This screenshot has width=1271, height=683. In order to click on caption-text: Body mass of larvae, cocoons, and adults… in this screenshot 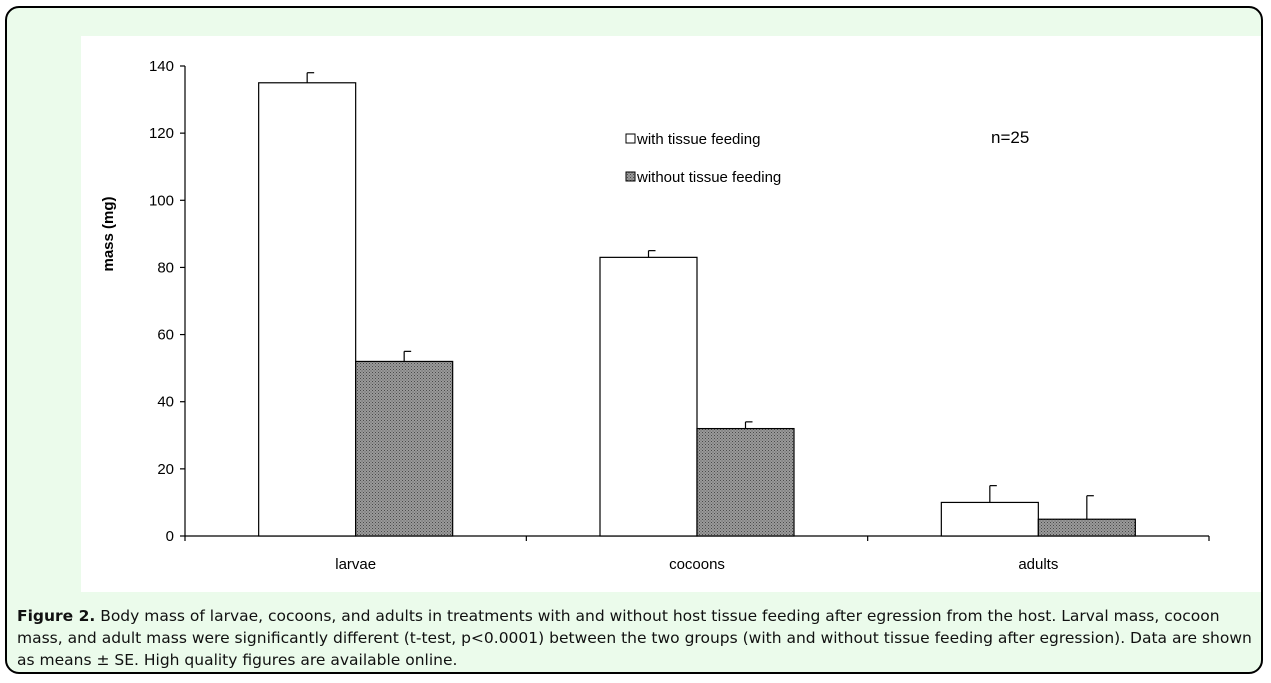, I will do `click(634, 638)`.